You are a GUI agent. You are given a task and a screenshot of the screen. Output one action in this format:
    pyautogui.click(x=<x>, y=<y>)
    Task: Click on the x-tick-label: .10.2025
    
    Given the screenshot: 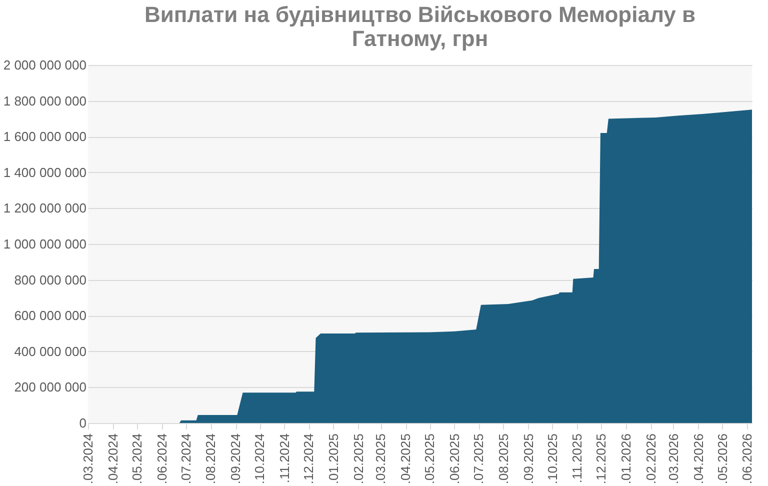 What is the action you would take?
    pyautogui.click(x=552, y=459)
    